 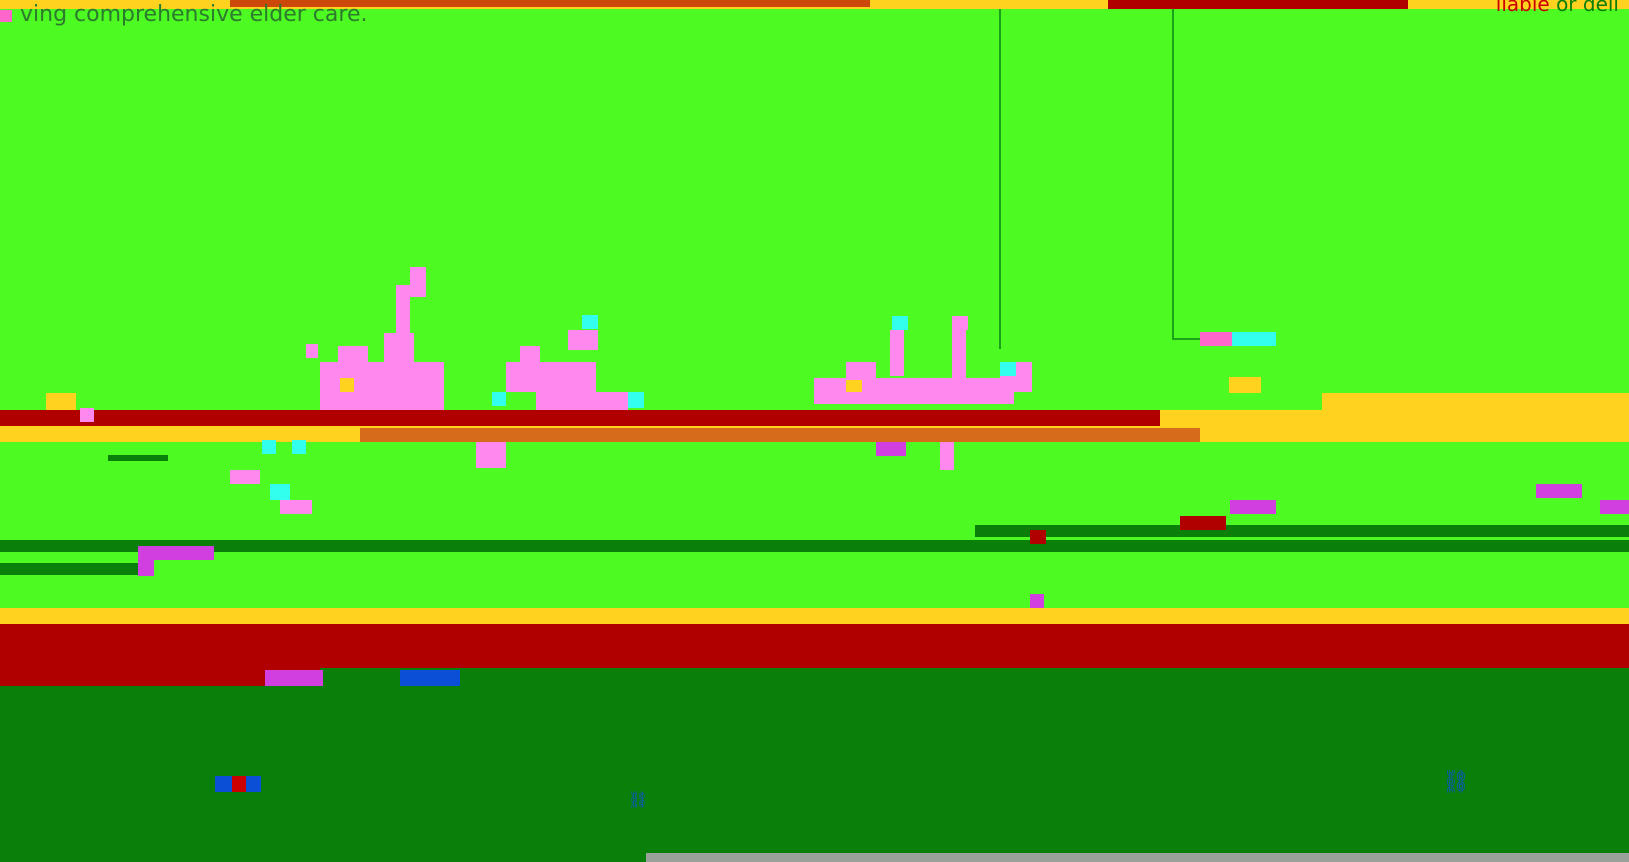 What do you see at coordinates (814, 616) in the screenshot?
I see `footer-top-strip` at bounding box center [814, 616].